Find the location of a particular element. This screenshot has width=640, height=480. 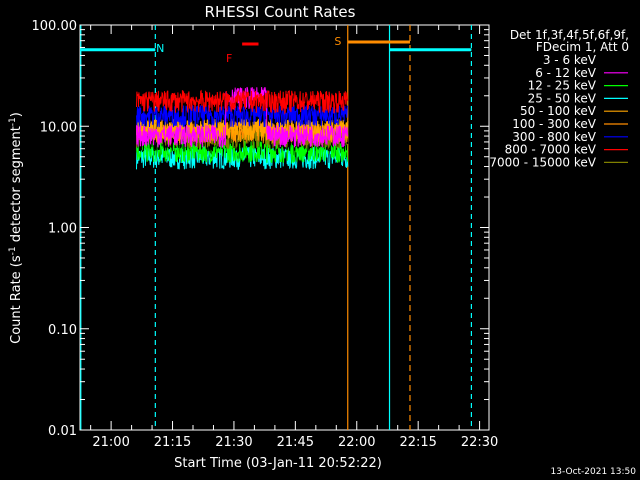

legend-label: 800 - 7000 keV is located at coordinates (551, 150).